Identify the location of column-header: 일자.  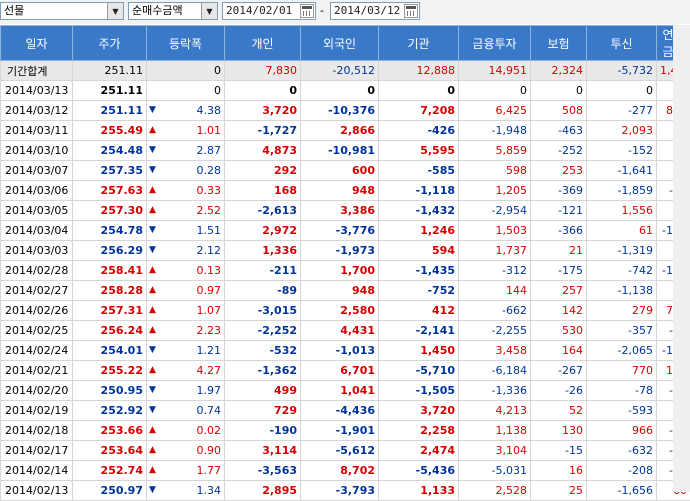
(37, 43).